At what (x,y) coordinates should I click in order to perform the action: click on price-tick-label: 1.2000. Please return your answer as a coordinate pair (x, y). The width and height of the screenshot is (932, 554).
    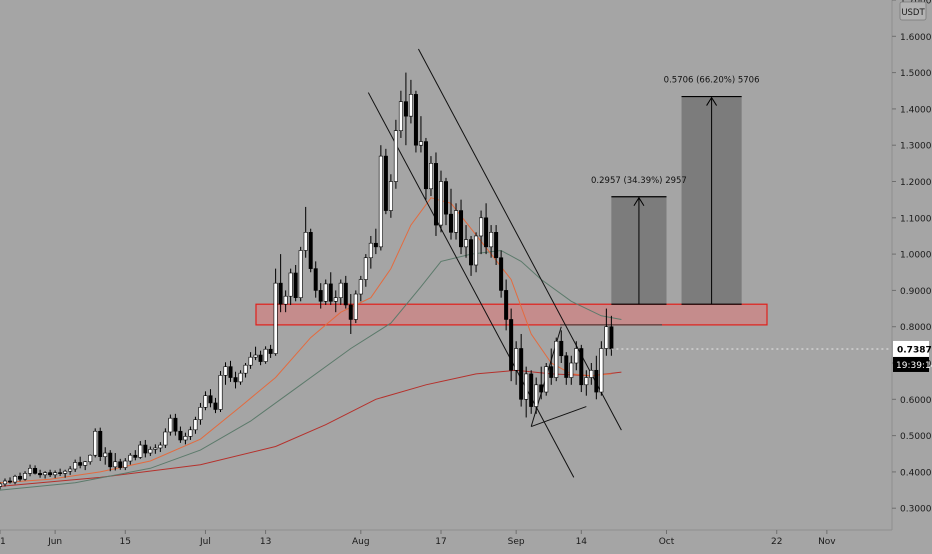
    Looking at the image, I should click on (916, 183).